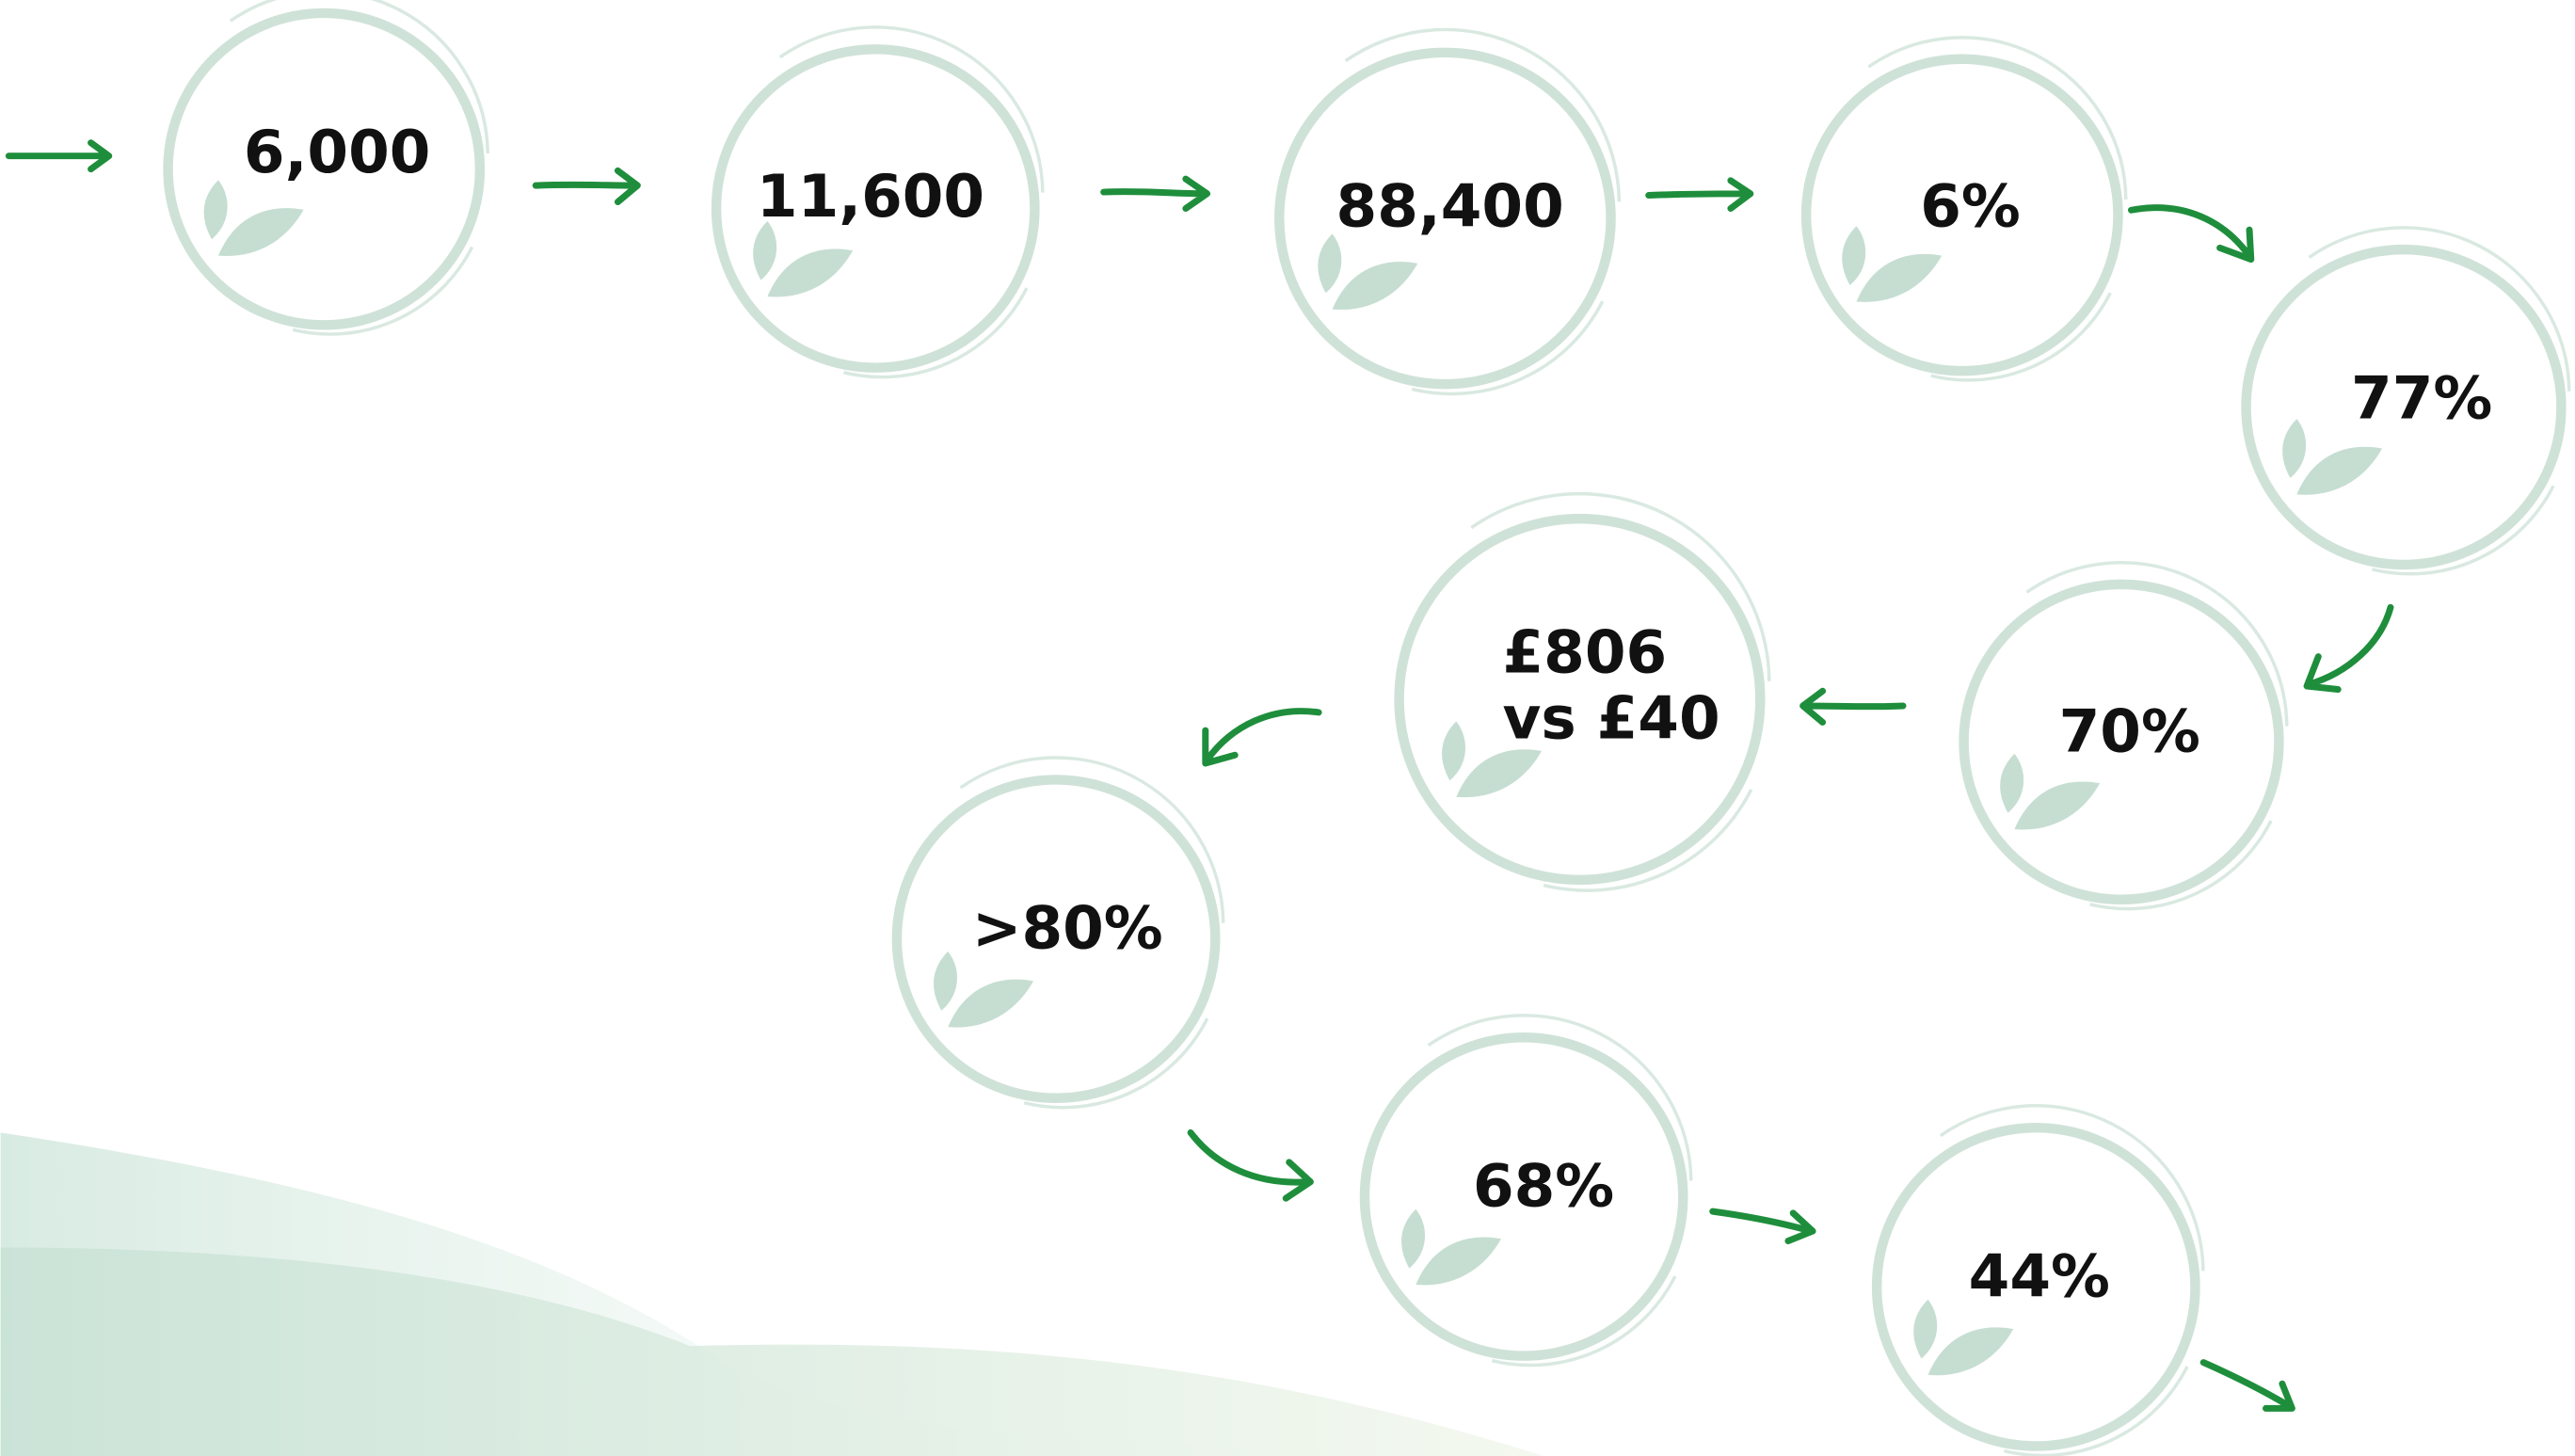 Image resolution: width=2575 pixels, height=1456 pixels. What do you see at coordinates (1584, 652) in the screenshot?
I see `node-value: £806` at bounding box center [1584, 652].